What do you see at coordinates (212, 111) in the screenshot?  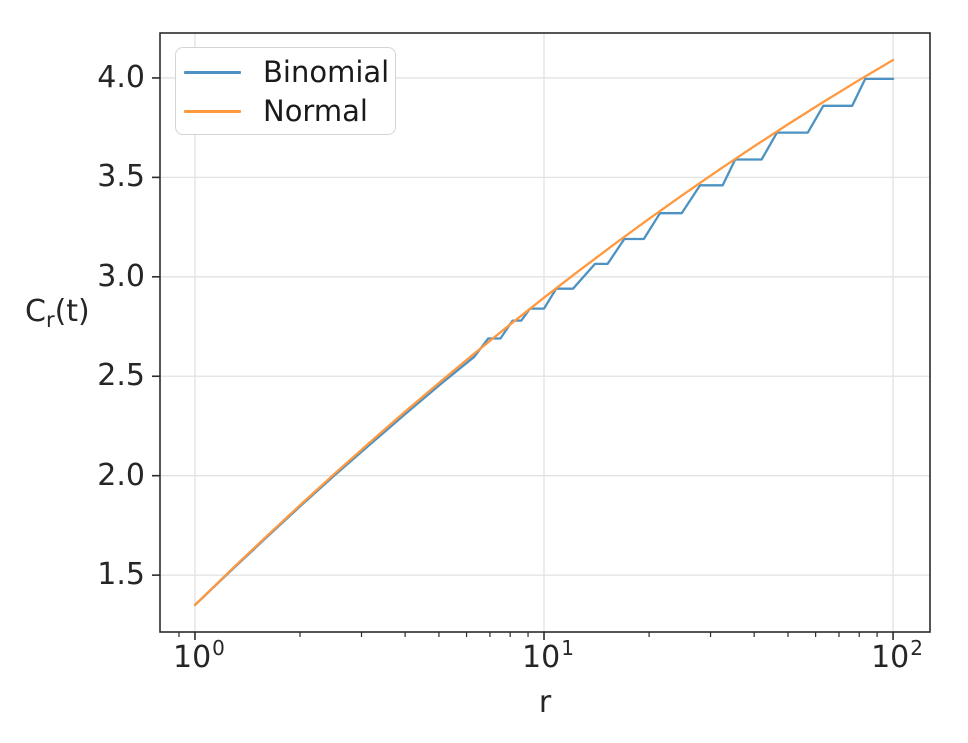 I see `normal-line-swatch` at bounding box center [212, 111].